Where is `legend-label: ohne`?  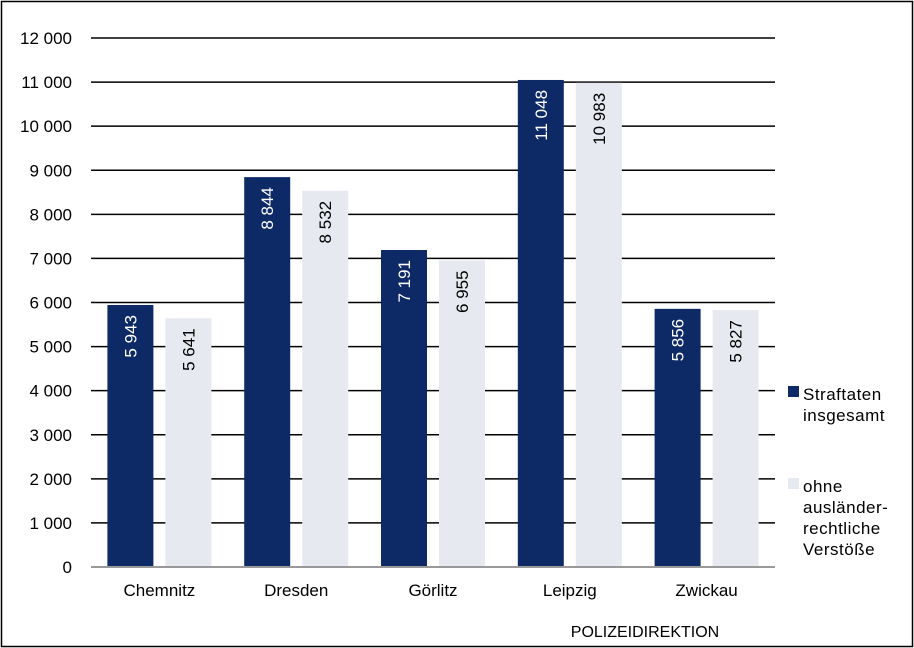
legend-label: ohne is located at coordinates (823, 486).